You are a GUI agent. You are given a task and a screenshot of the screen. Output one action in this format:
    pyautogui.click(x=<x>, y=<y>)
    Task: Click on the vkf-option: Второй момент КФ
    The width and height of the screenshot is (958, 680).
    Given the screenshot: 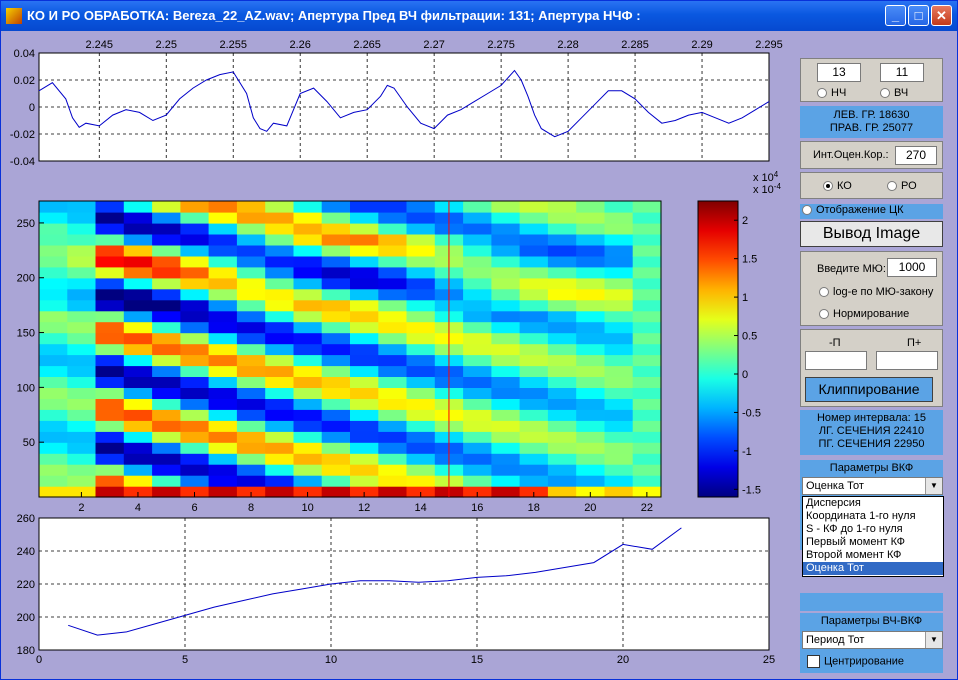 What is the action you would take?
    pyautogui.click(x=854, y=555)
    